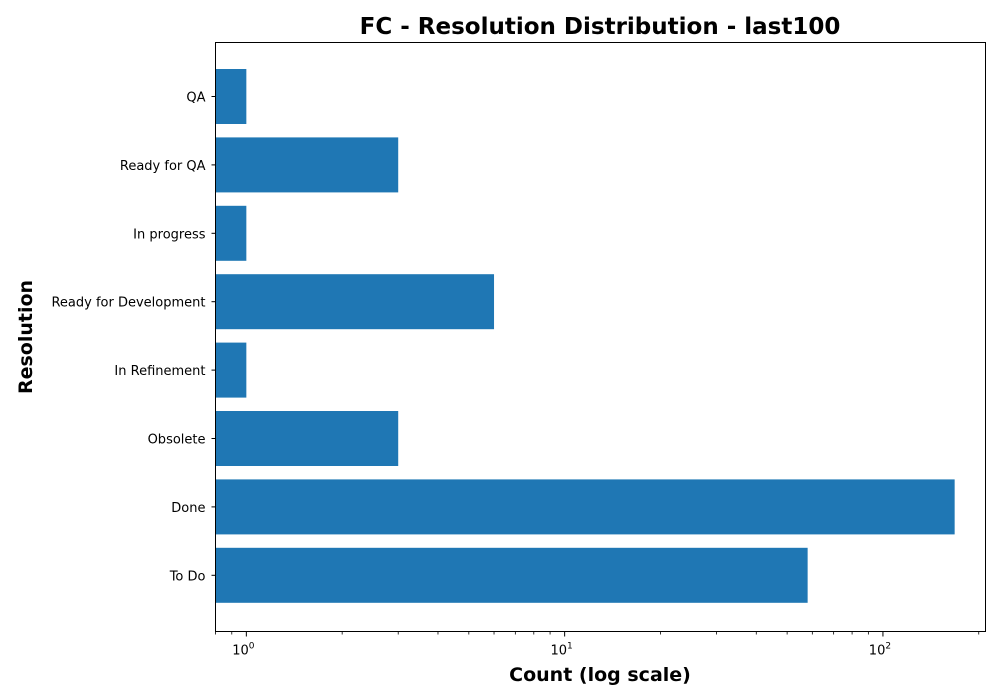 This screenshot has height=700, width=1000. I want to click on x-axis: 100 10¹ 10², so click(597, 645).